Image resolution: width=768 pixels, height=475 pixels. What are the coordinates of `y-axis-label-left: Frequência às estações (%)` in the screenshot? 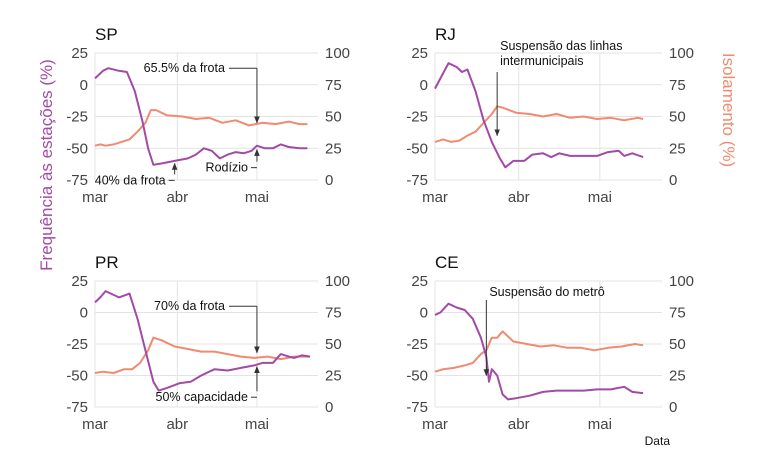 It's located at (46, 165).